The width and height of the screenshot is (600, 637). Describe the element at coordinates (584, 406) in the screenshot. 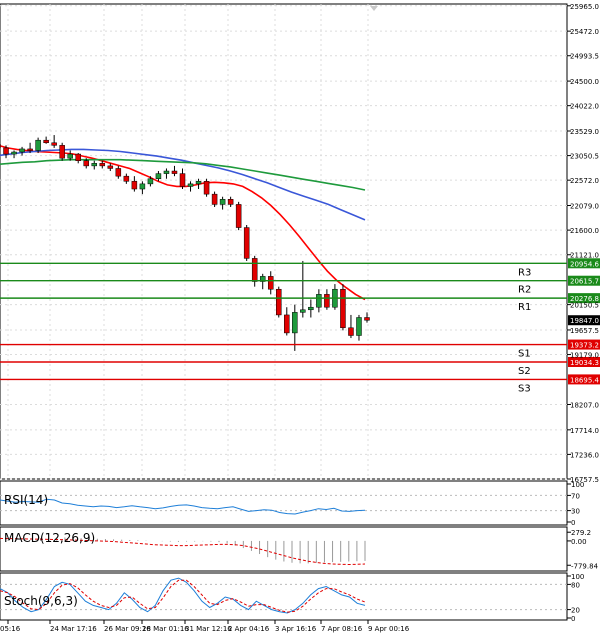

I see `price-tick-label: 18207.0` at that location.